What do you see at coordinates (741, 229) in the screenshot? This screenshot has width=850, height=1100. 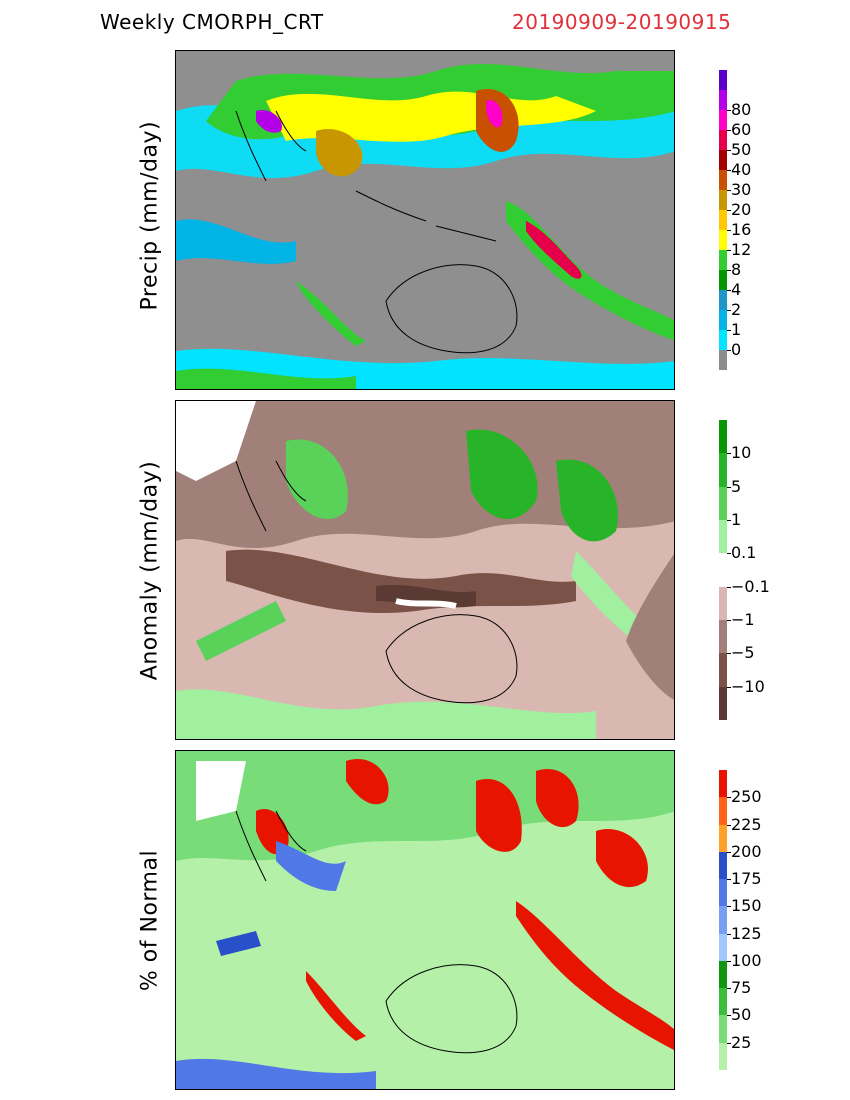 I see `colorbar-label: 16` at bounding box center [741, 229].